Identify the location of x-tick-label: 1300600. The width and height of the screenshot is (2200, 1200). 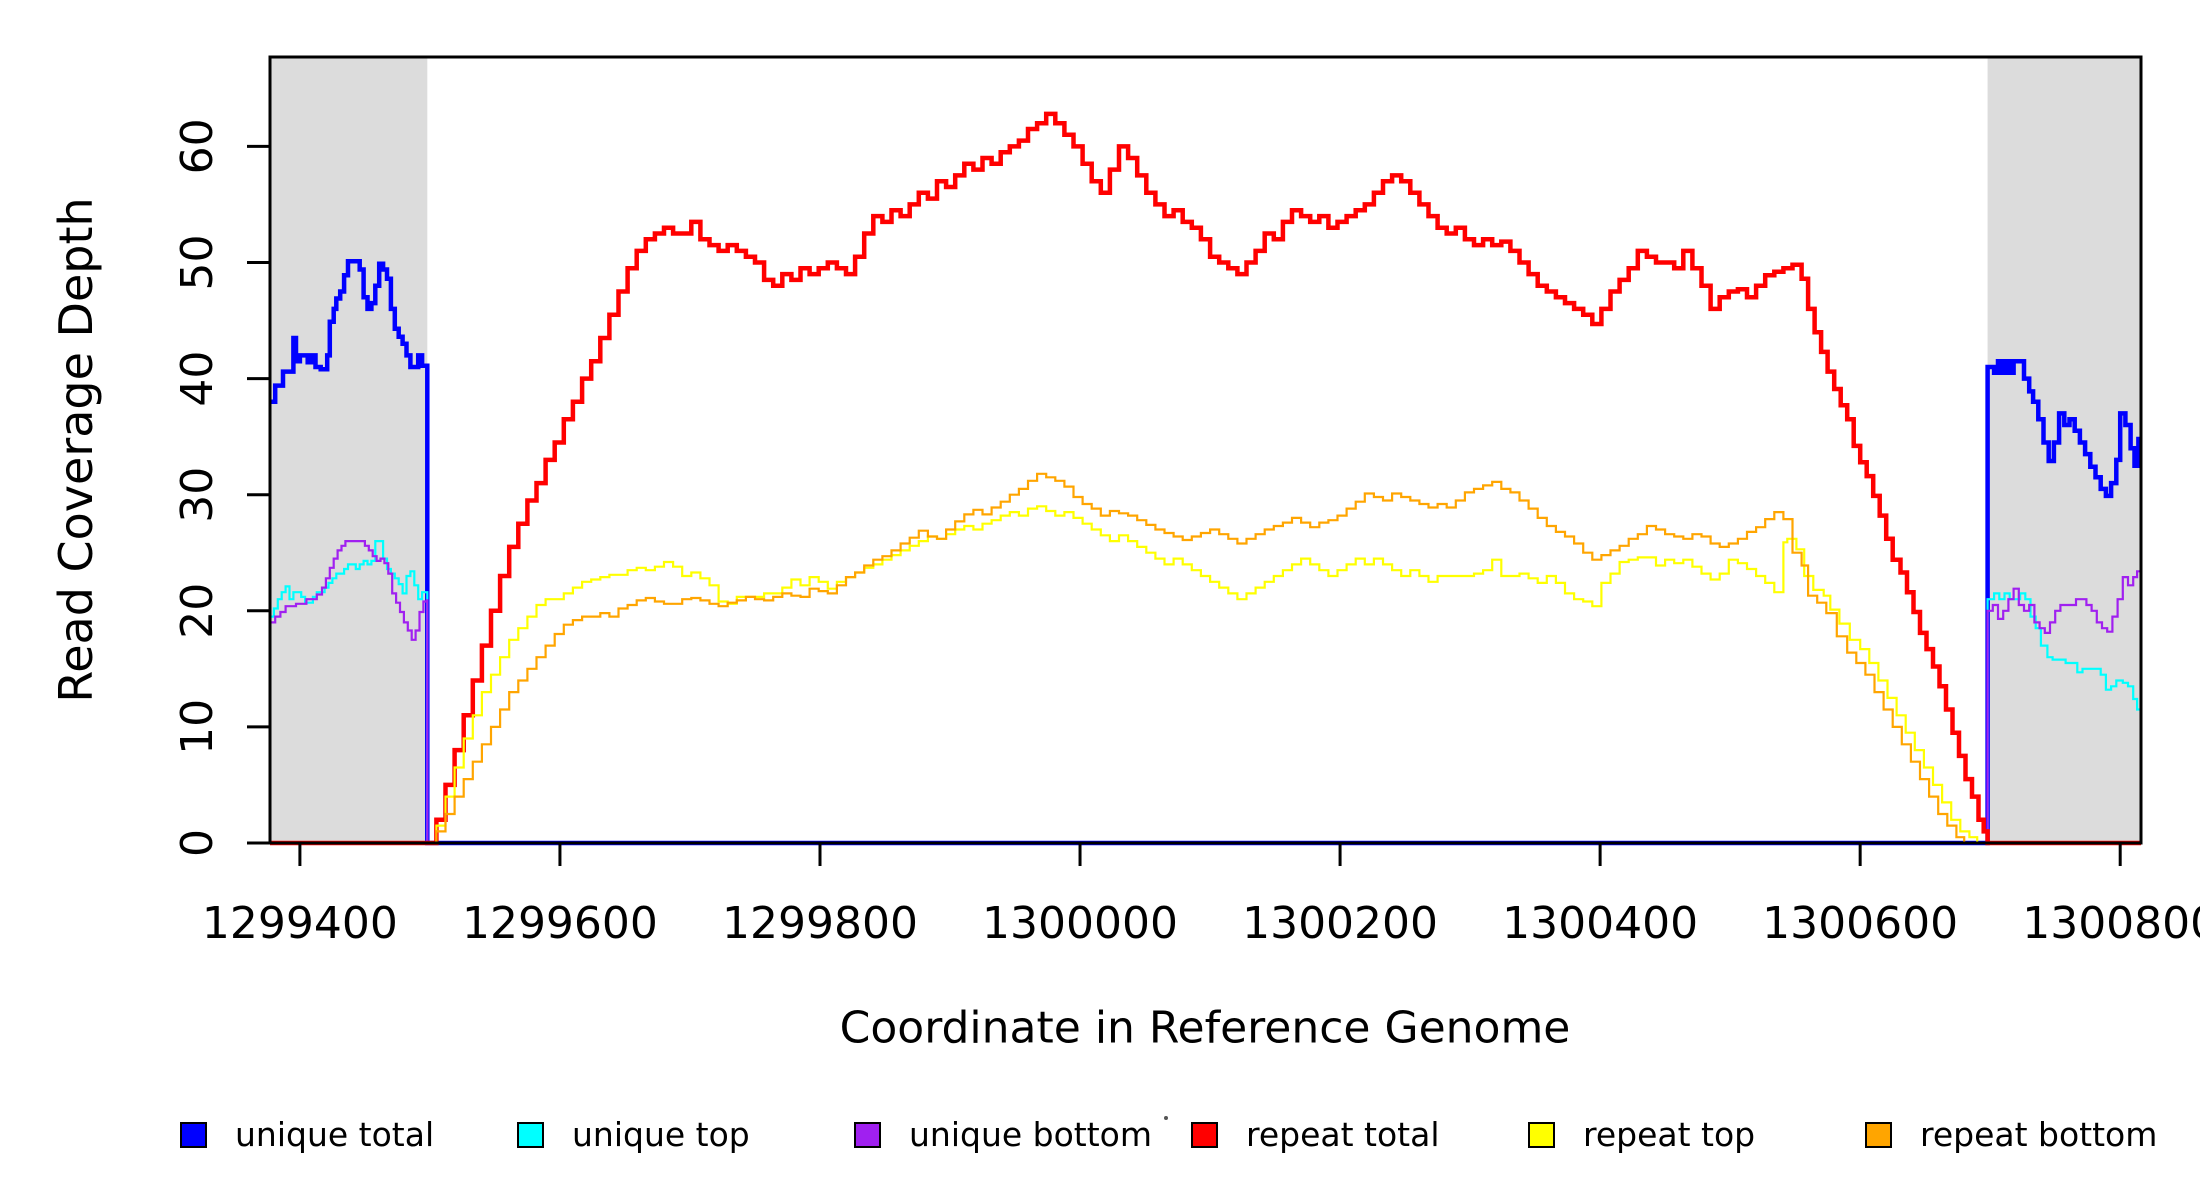
(1860, 923).